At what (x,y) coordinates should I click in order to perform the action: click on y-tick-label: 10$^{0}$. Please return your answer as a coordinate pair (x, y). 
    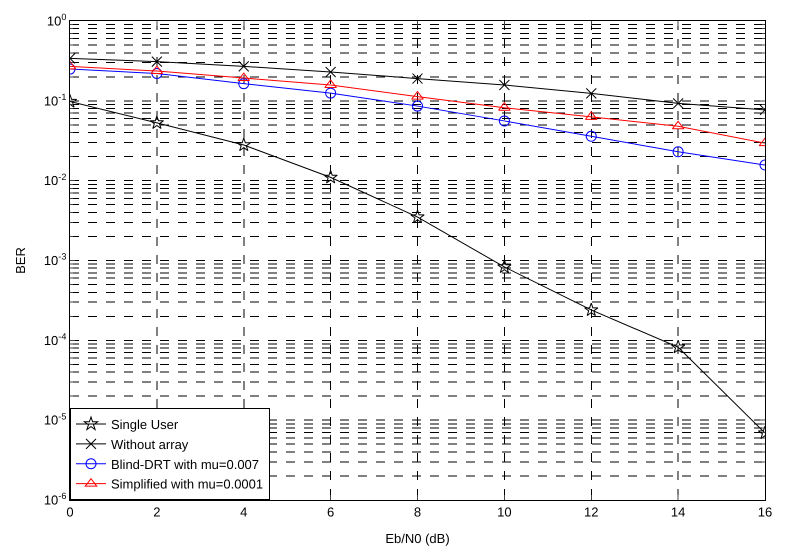
    Looking at the image, I should click on (56, 20).